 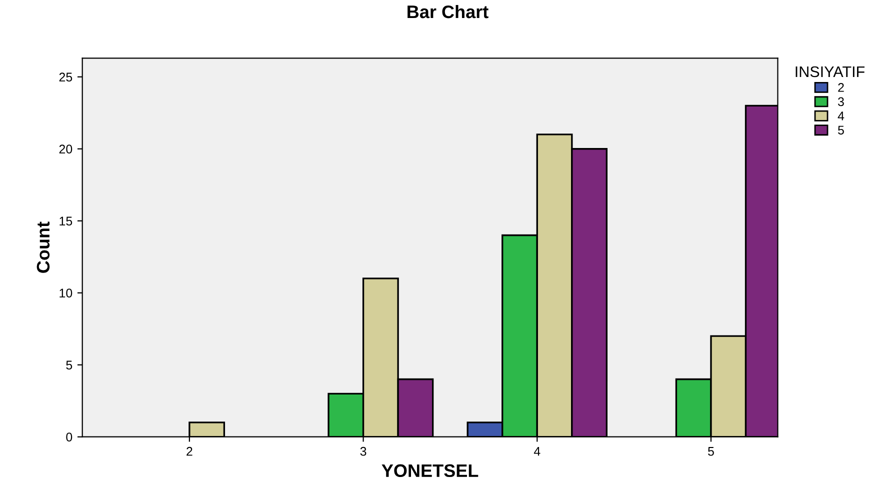 What do you see at coordinates (430, 471) in the screenshot?
I see `x-axis-title: YONETSEL` at bounding box center [430, 471].